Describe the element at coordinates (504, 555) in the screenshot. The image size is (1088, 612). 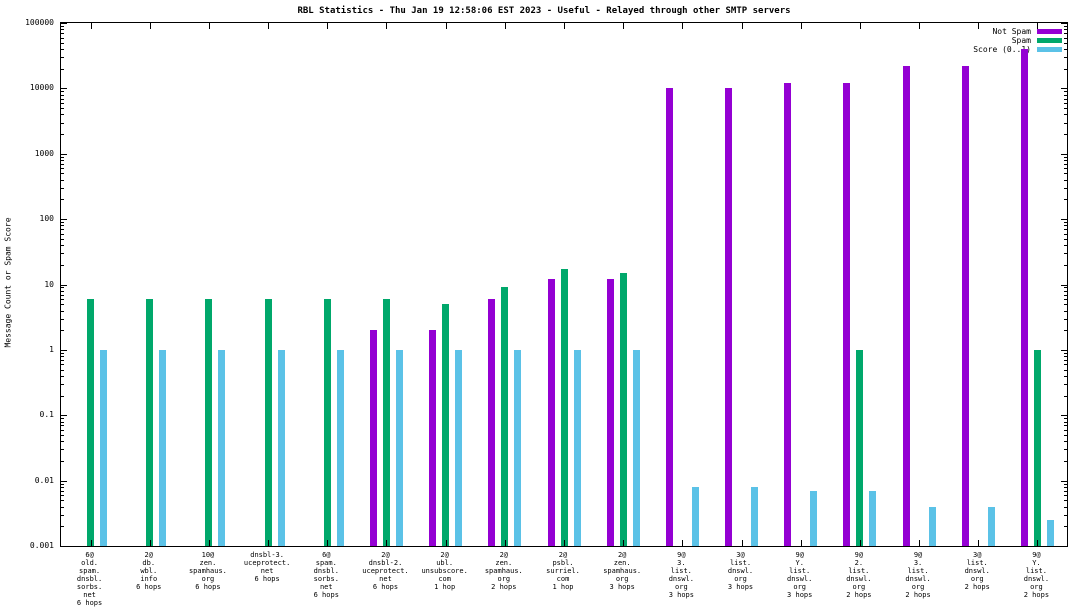
I see `x-label-line: 2@` at that location.